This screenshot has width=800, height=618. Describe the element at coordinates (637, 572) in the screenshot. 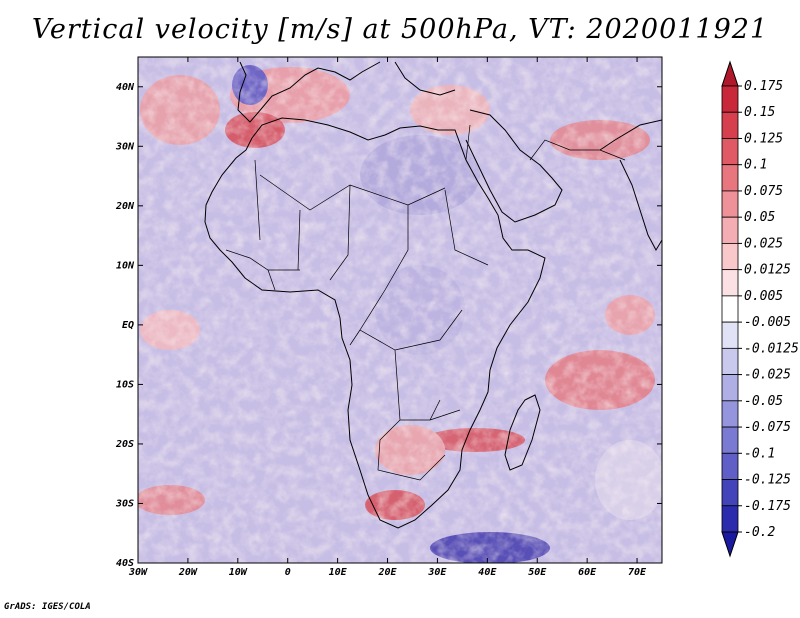

I see `lon-label: 70E` at that location.